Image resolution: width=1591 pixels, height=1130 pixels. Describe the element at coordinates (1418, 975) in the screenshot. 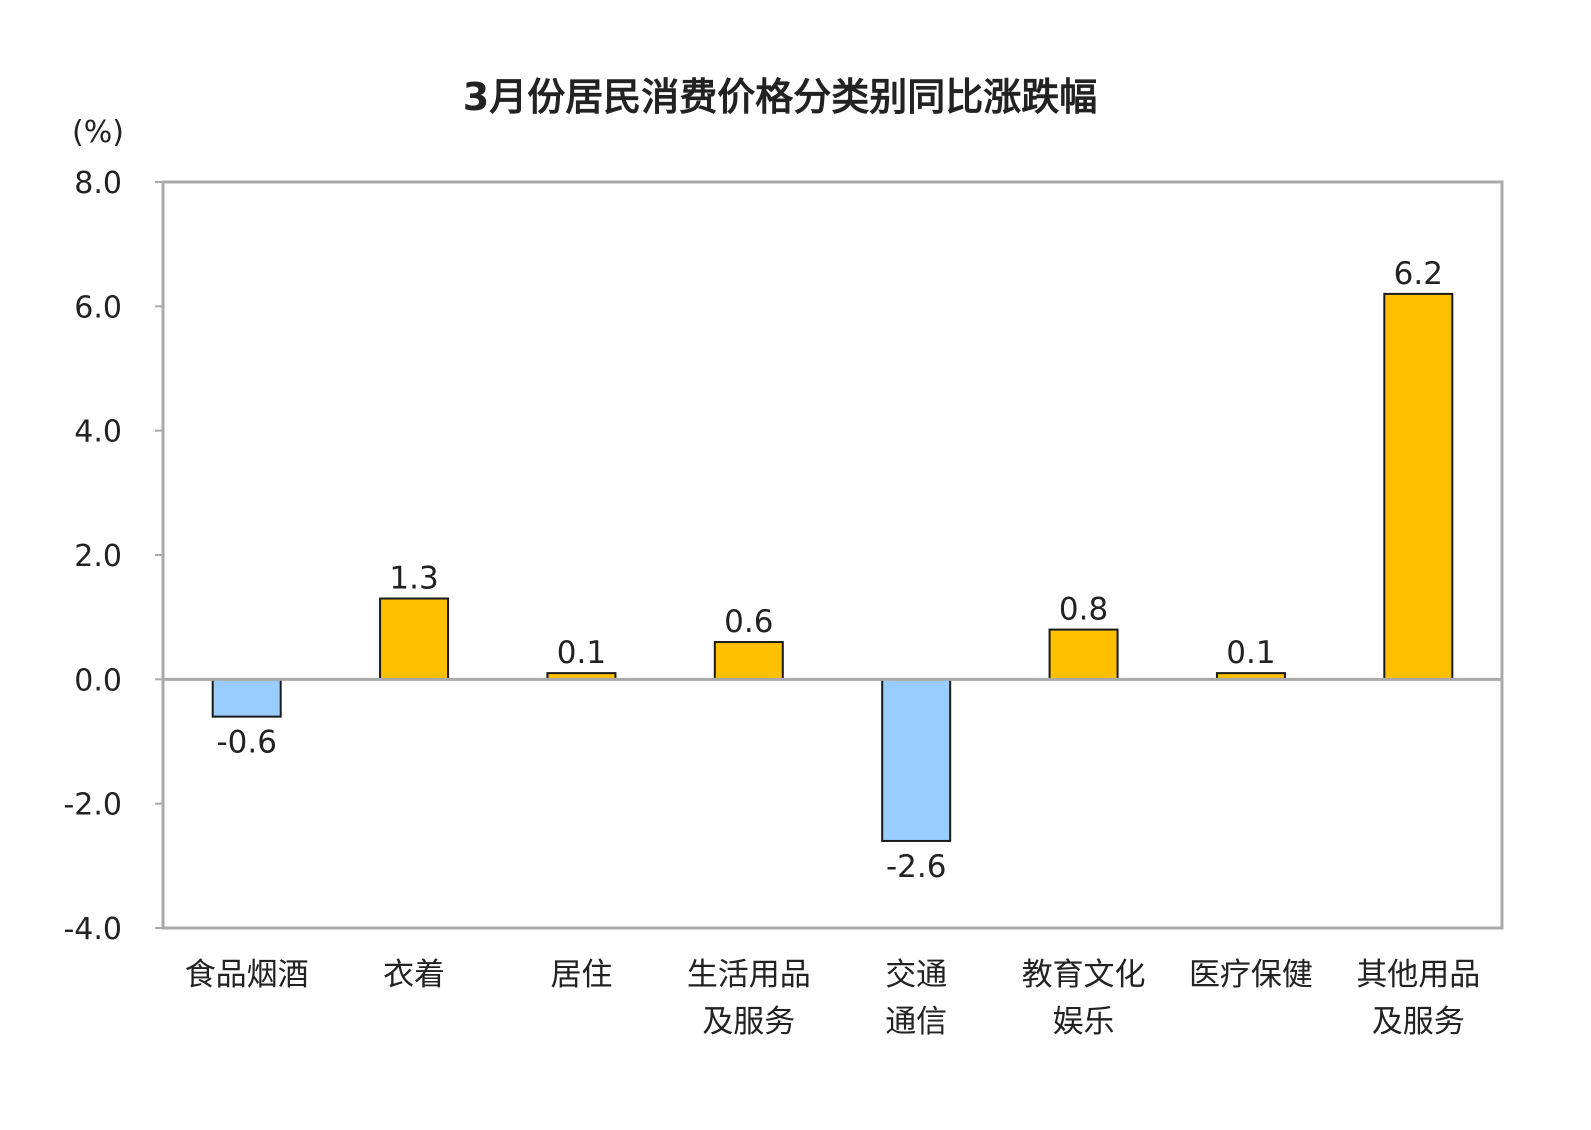

I see `category-label: 其他用品` at that location.